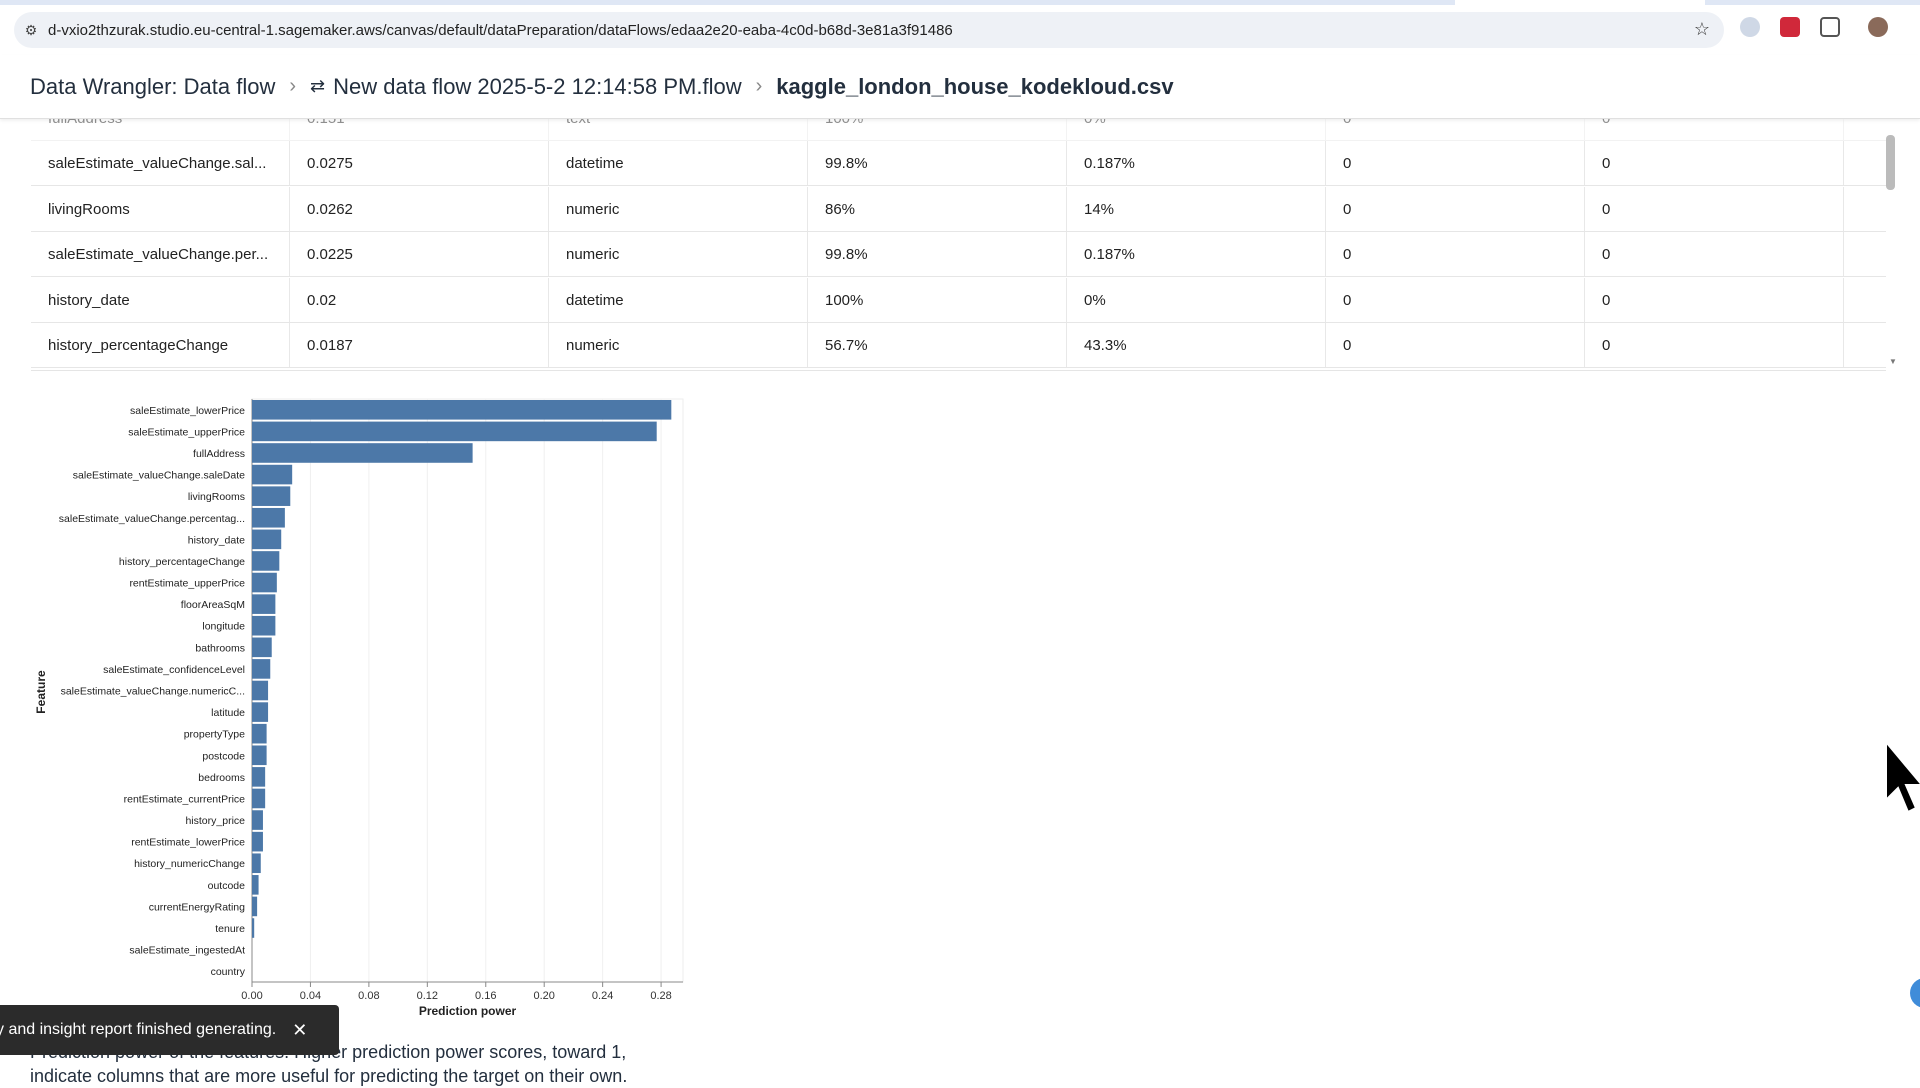 The height and width of the screenshot is (1088, 1920). What do you see at coordinates (159, 476) in the screenshot?
I see `y-tick-label: saleEstimate_valueChange.saleDate` at bounding box center [159, 476].